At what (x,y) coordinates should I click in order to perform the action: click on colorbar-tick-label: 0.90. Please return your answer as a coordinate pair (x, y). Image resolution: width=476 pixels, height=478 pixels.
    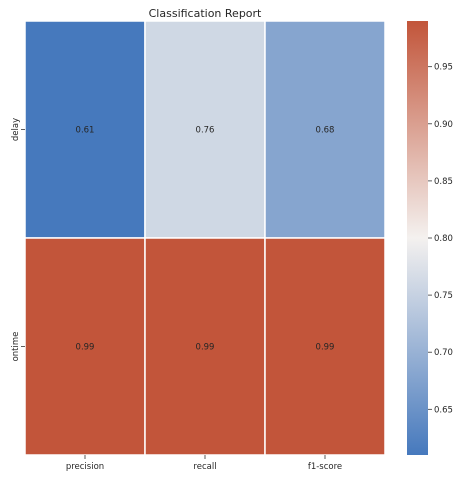
    Looking at the image, I should click on (443, 125).